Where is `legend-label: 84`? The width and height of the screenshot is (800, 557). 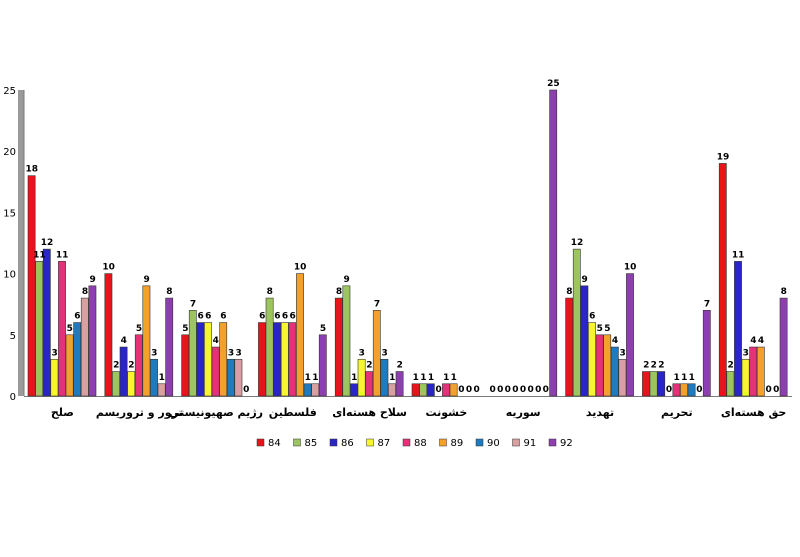 legend-label: 84 is located at coordinates (274, 443).